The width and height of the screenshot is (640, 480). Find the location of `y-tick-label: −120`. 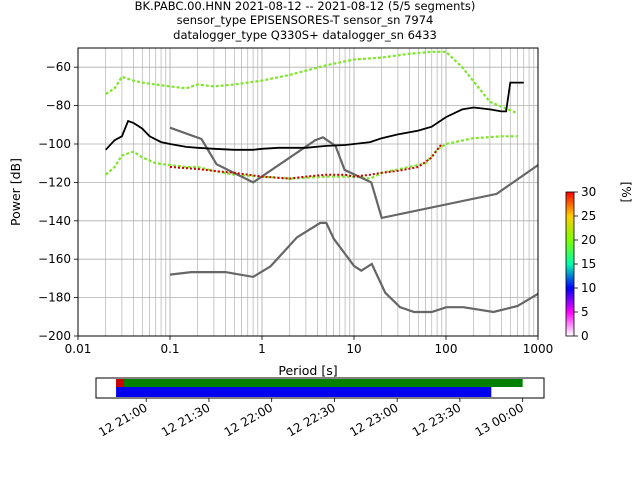

y-tick-label: −120 is located at coordinates (54, 182).